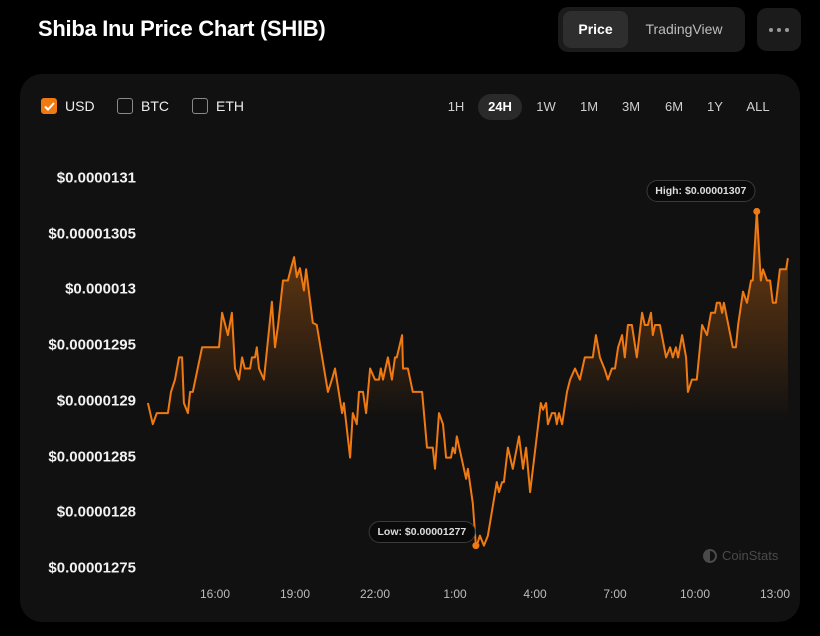  What do you see at coordinates (422, 531) in the screenshot?
I see `low-price-label: Low: $0.00001277` at bounding box center [422, 531].